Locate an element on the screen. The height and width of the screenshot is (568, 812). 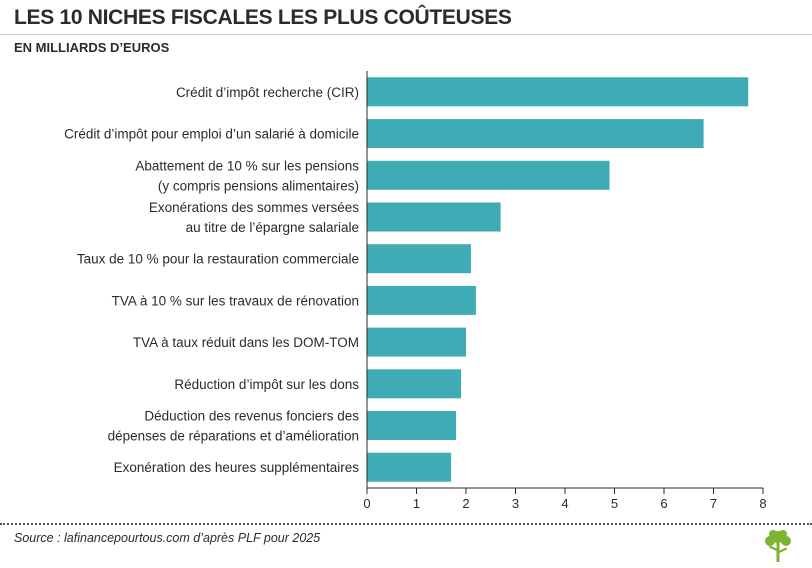
chart-subtitle: EN MILLIARDS D’EUROS is located at coordinates (92, 47).